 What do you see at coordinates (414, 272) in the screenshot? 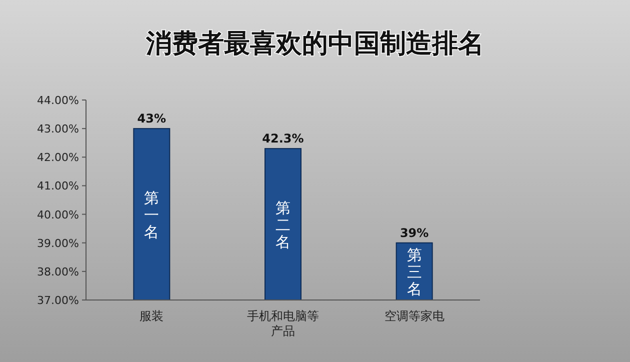
I see `annotation: 第三名` at bounding box center [414, 272].